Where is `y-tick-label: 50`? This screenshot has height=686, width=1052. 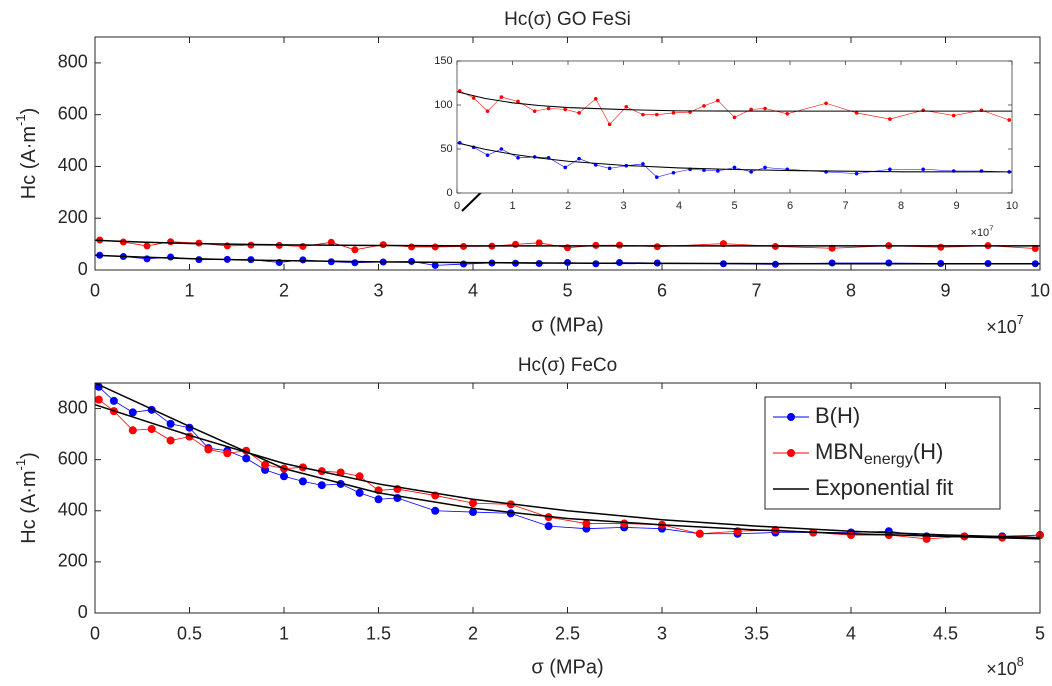 y-tick-label: 50 is located at coordinates (446, 149).